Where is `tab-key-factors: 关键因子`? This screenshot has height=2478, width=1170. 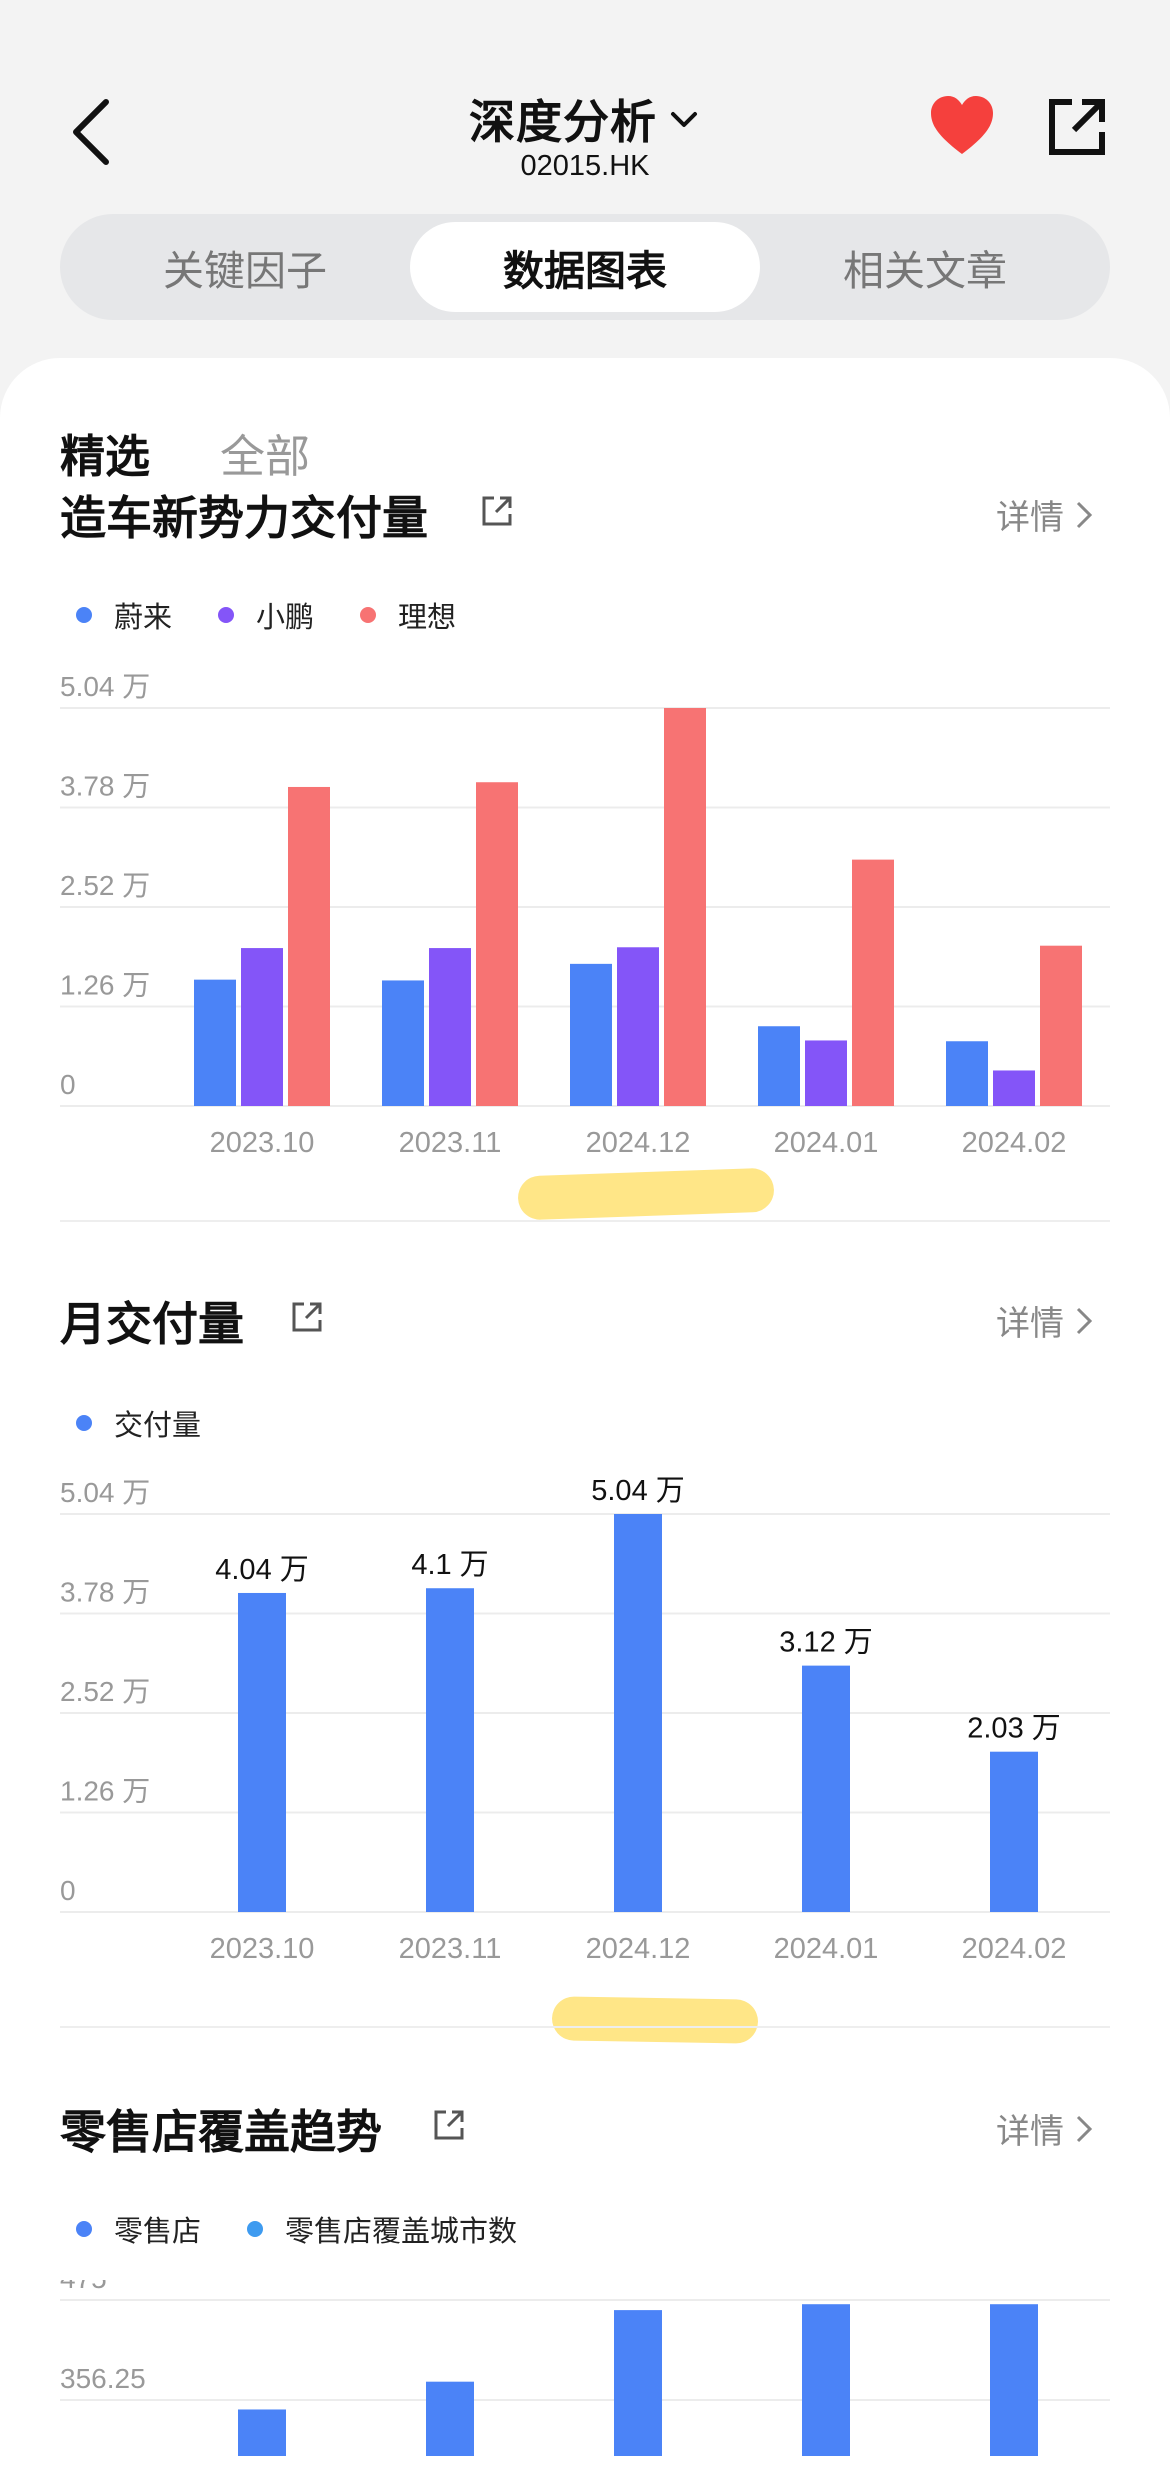 tab-key-factors: 关键因子 is located at coordinates (245, 271).